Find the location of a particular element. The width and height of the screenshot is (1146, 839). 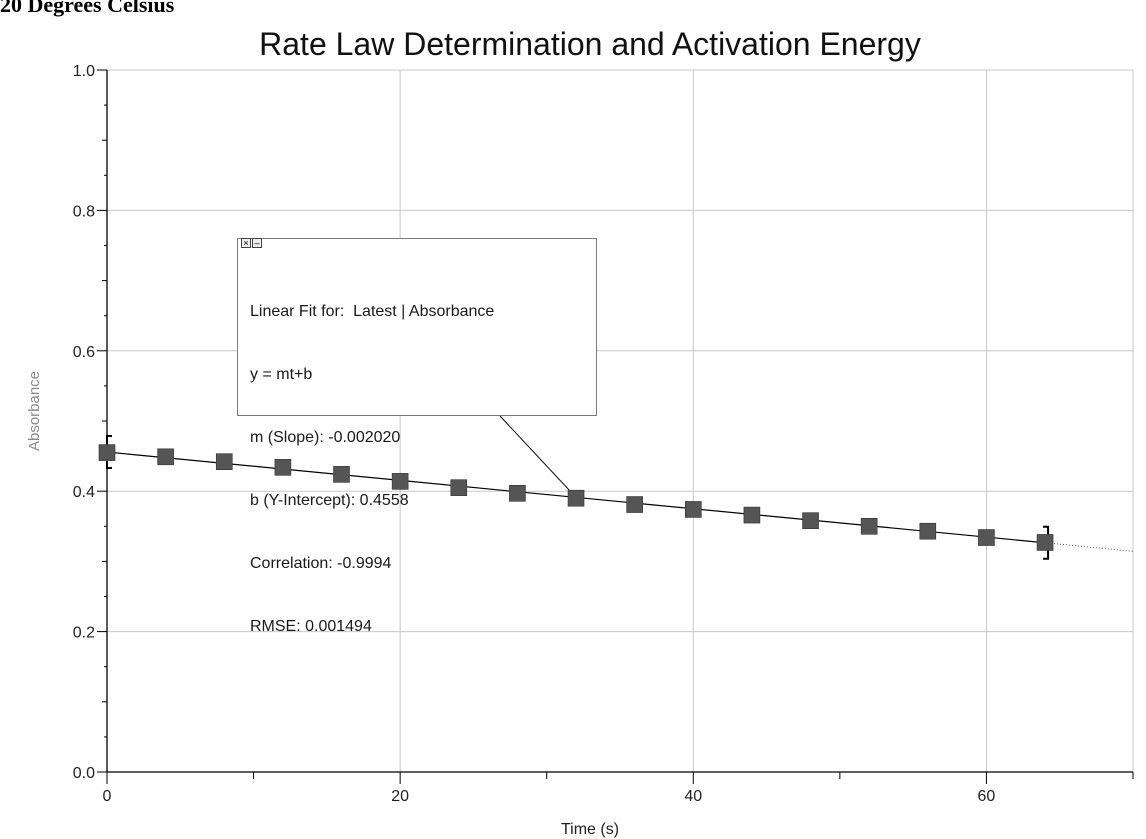

fit-line-5: Correlation: -0.9994 is located at coordinates (321, 563).